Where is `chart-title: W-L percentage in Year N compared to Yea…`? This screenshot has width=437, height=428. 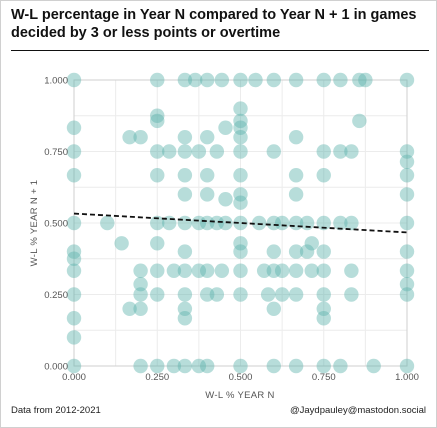
chart-title: W-L percentage in Year N compared to Yea… is located at coordinates (214, 24).